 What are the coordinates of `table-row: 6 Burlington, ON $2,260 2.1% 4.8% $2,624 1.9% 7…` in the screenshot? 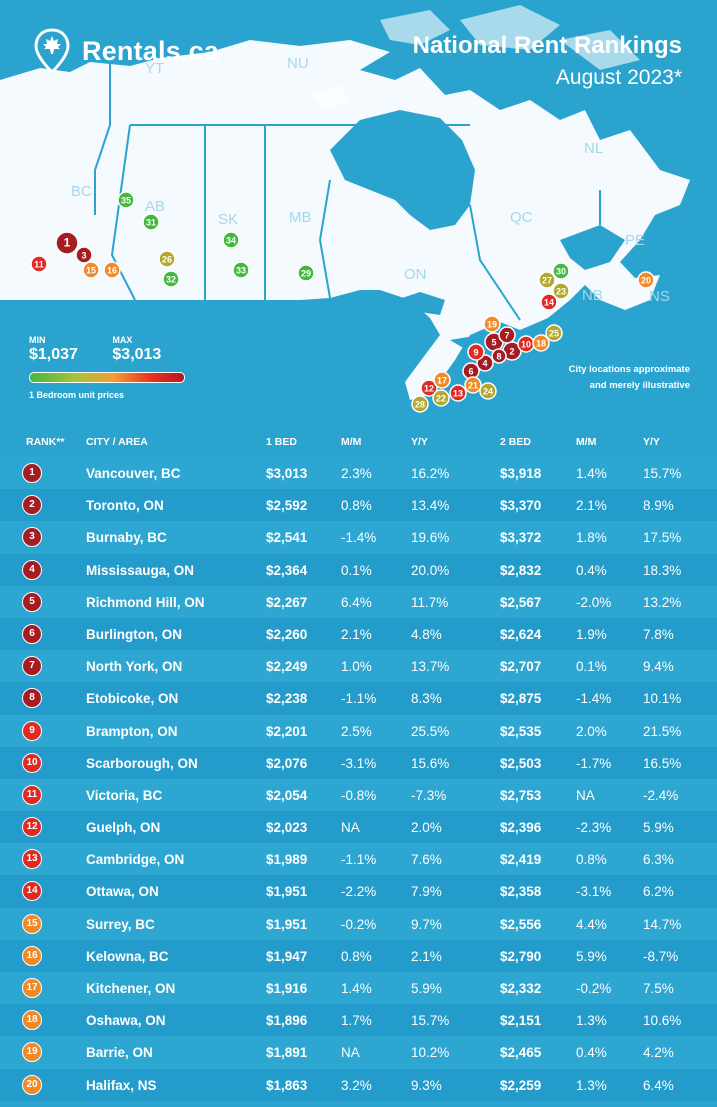 It's located at (358, 634).